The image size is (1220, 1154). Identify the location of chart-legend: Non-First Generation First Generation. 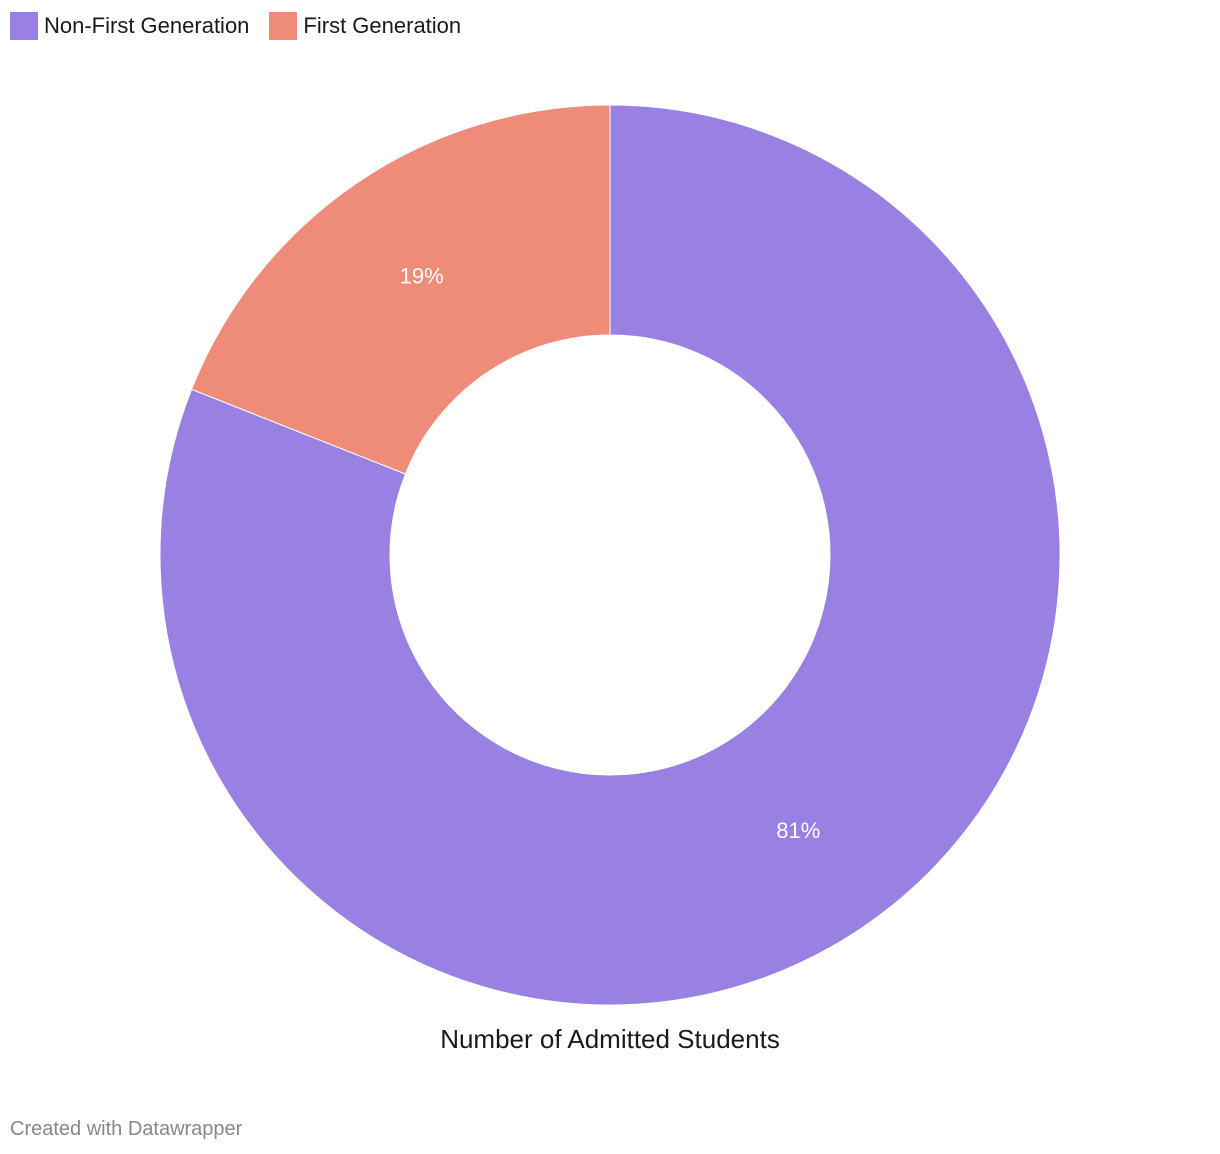
(245, 26).